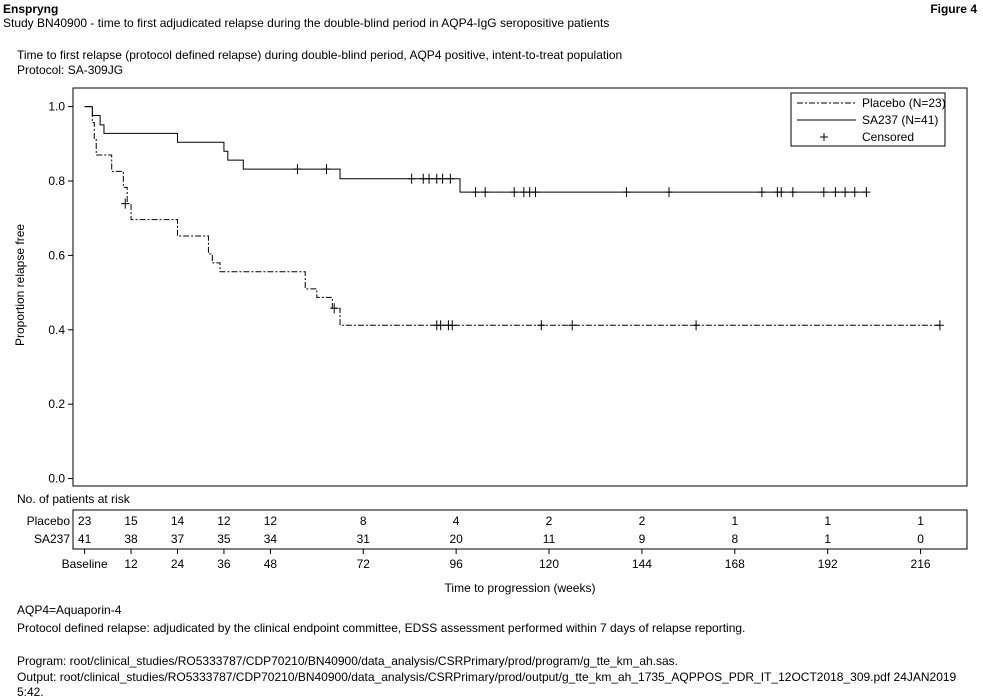  What do you see at coordinates (549, 539) in the screenshot?
I see `risk-value-sa237: 11` at bounding box center [549, 539].